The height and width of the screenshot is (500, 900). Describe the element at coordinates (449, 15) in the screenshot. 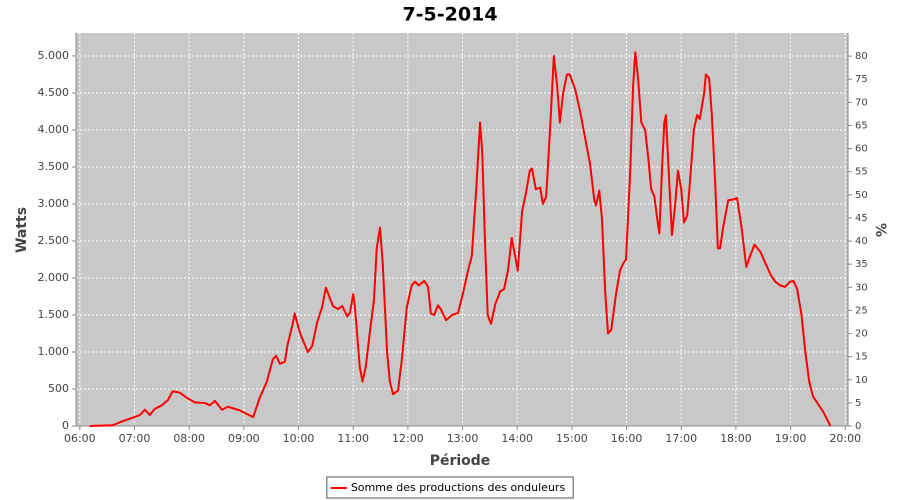

I see `chart-title: 7-5-2014` at that location.